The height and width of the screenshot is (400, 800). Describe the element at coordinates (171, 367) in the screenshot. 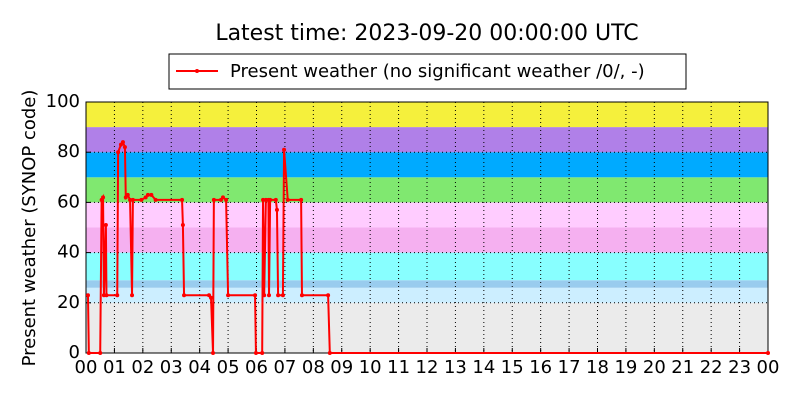

I see `x-tick-label: 03` at that location.